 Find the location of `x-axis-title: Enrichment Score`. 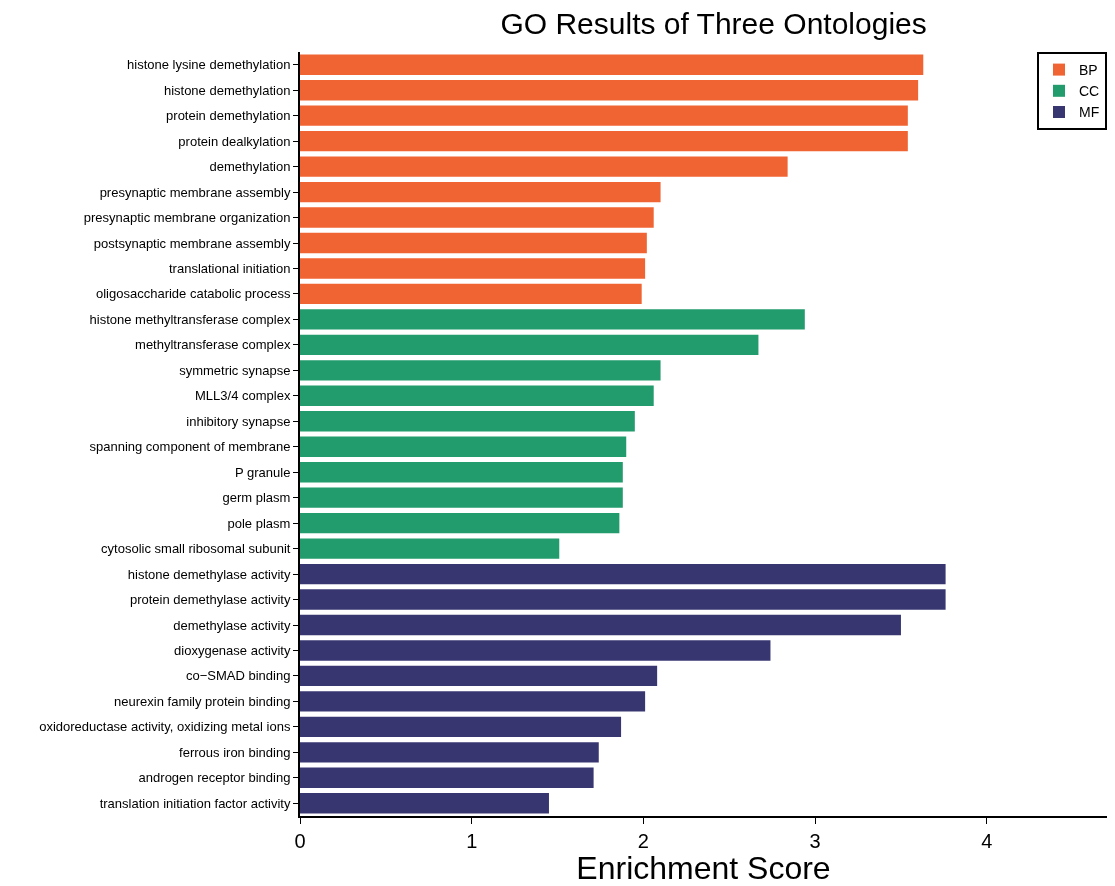

x-axis-title: Enrichment Score is located at coordinates (703, 868).